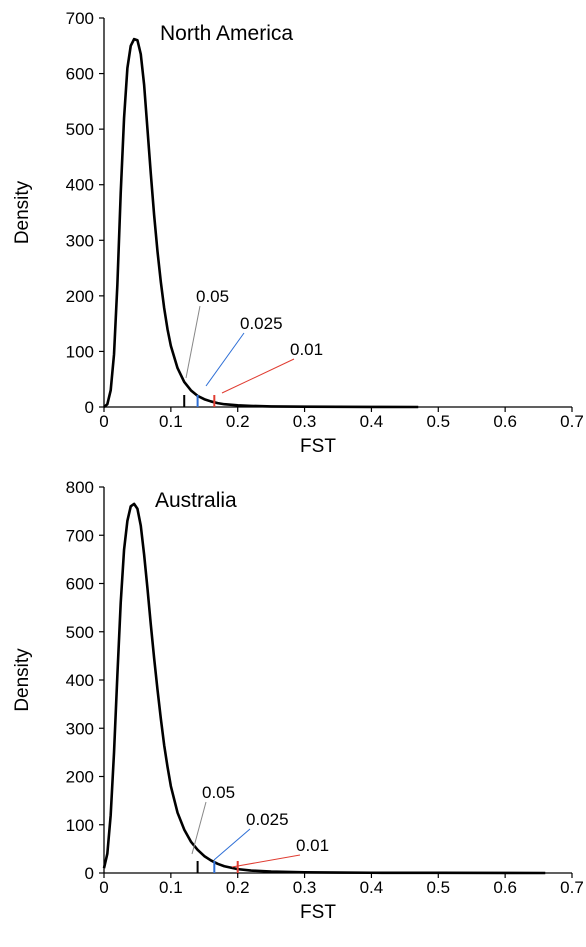  Describe the element at coordinates (80, 487) in the screenshot. I see `y-tick-label: 800` at that location.